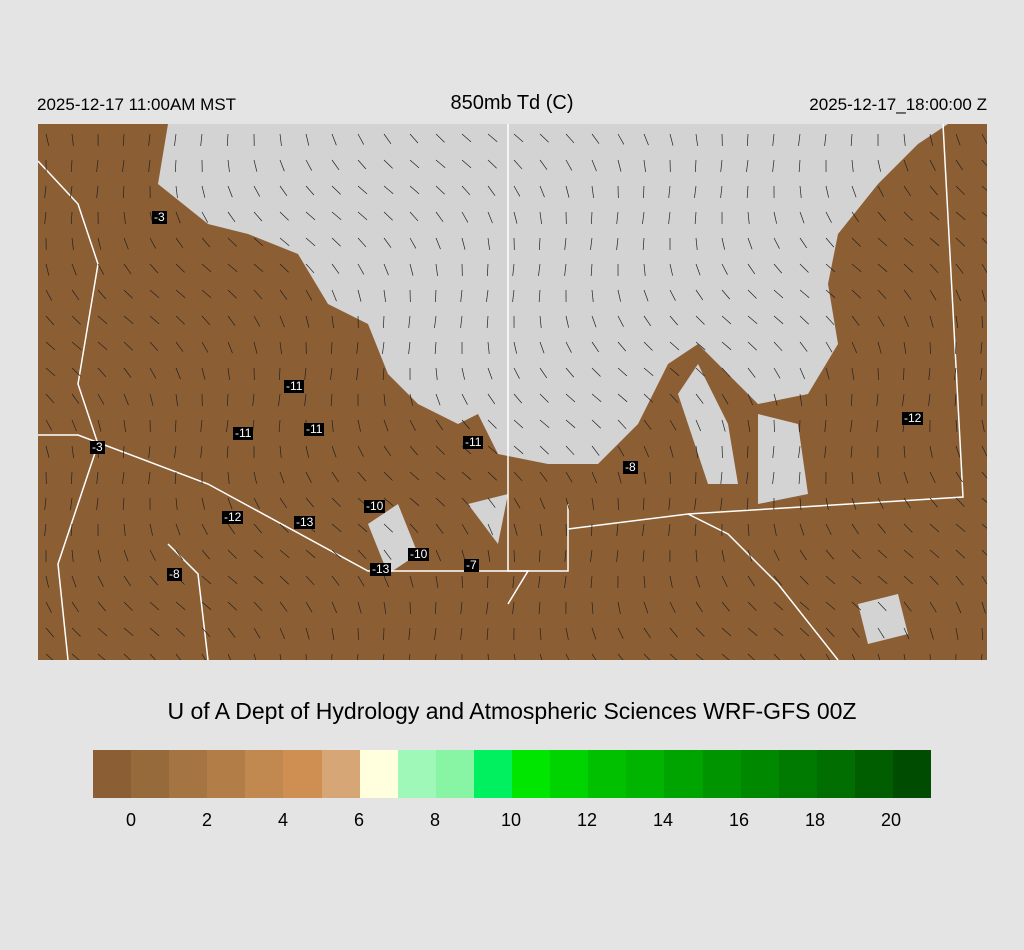  Describe the element at coordinates (587, 820) in the screenshot. I see `colorbar-tick: 12` at that location.